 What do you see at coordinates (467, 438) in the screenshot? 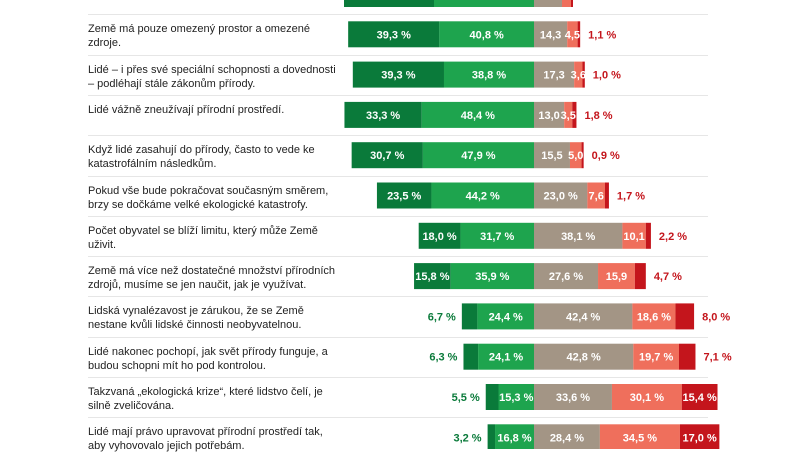
I see `value-label-strongly-agree: 3,2 %` at bounding box center [467, 438].